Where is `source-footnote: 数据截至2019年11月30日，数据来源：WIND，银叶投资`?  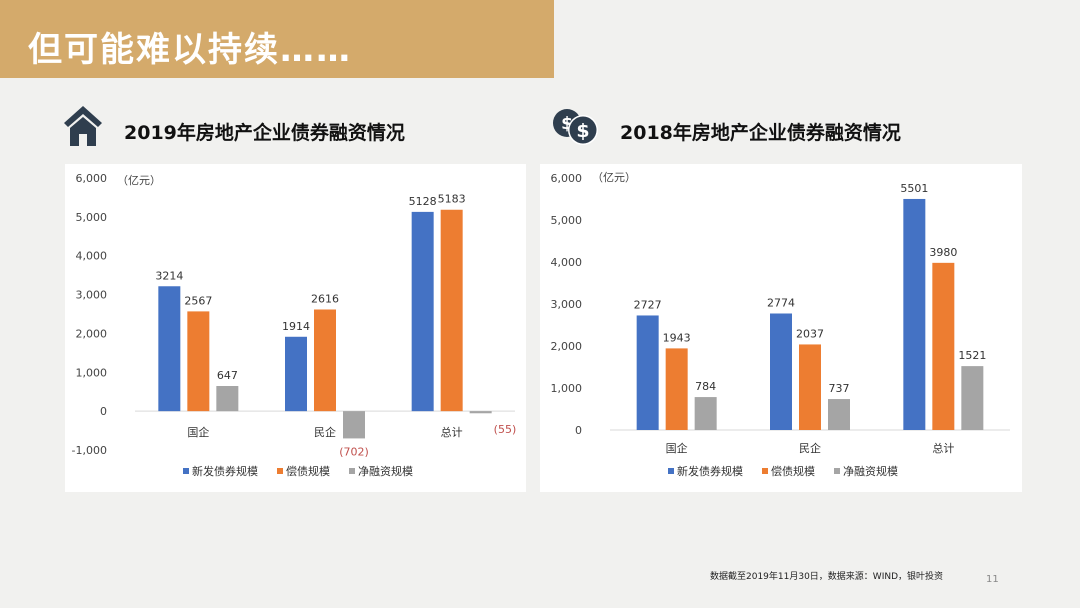
source-footnote: 数据截至2019年11月30日，数据来源：WIND，银叶投资 is located at coordinates (827, 577).